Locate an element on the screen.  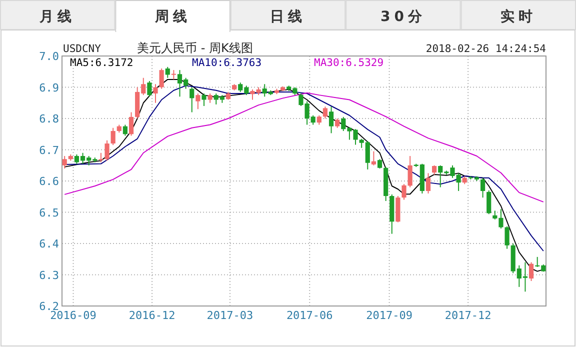
text: 周线 is located at coordinates (172, 17).